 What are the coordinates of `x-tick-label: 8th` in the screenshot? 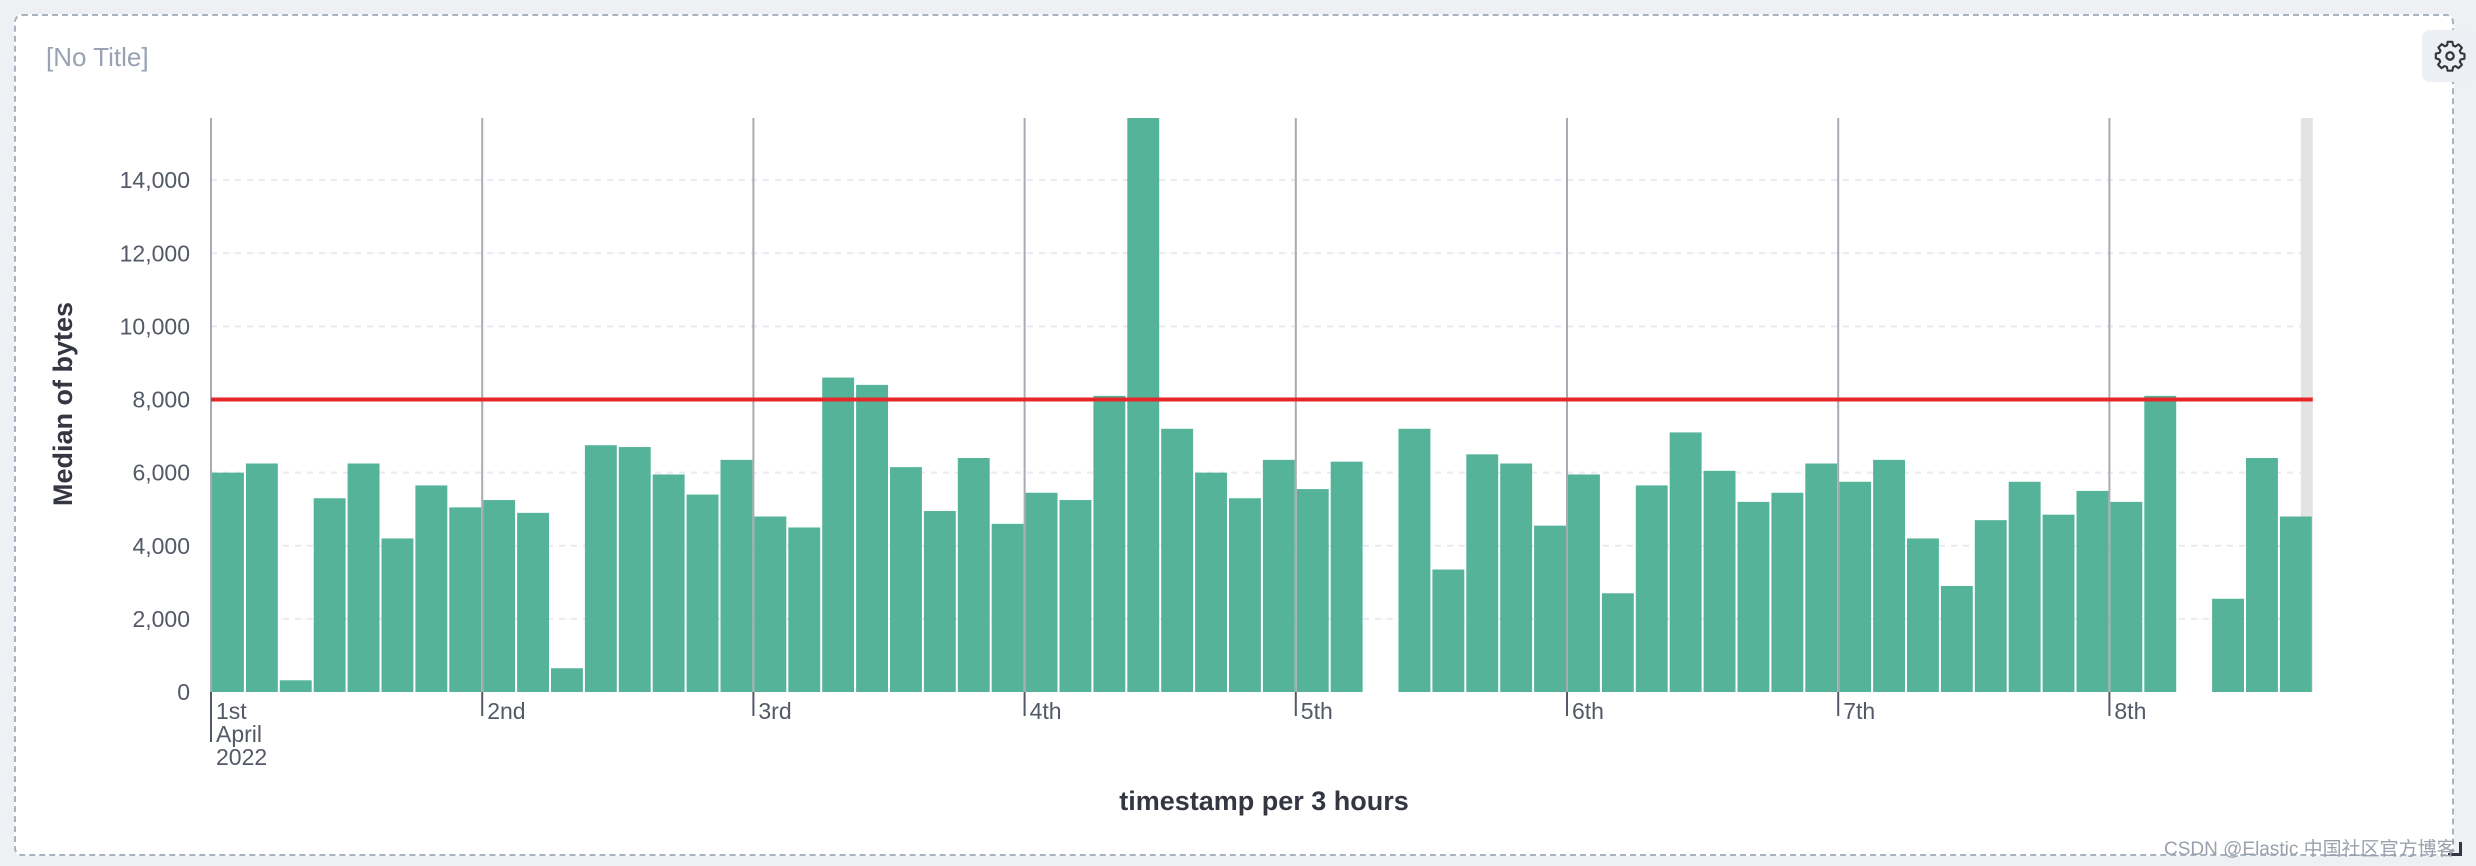 It's located at (2130, 711).